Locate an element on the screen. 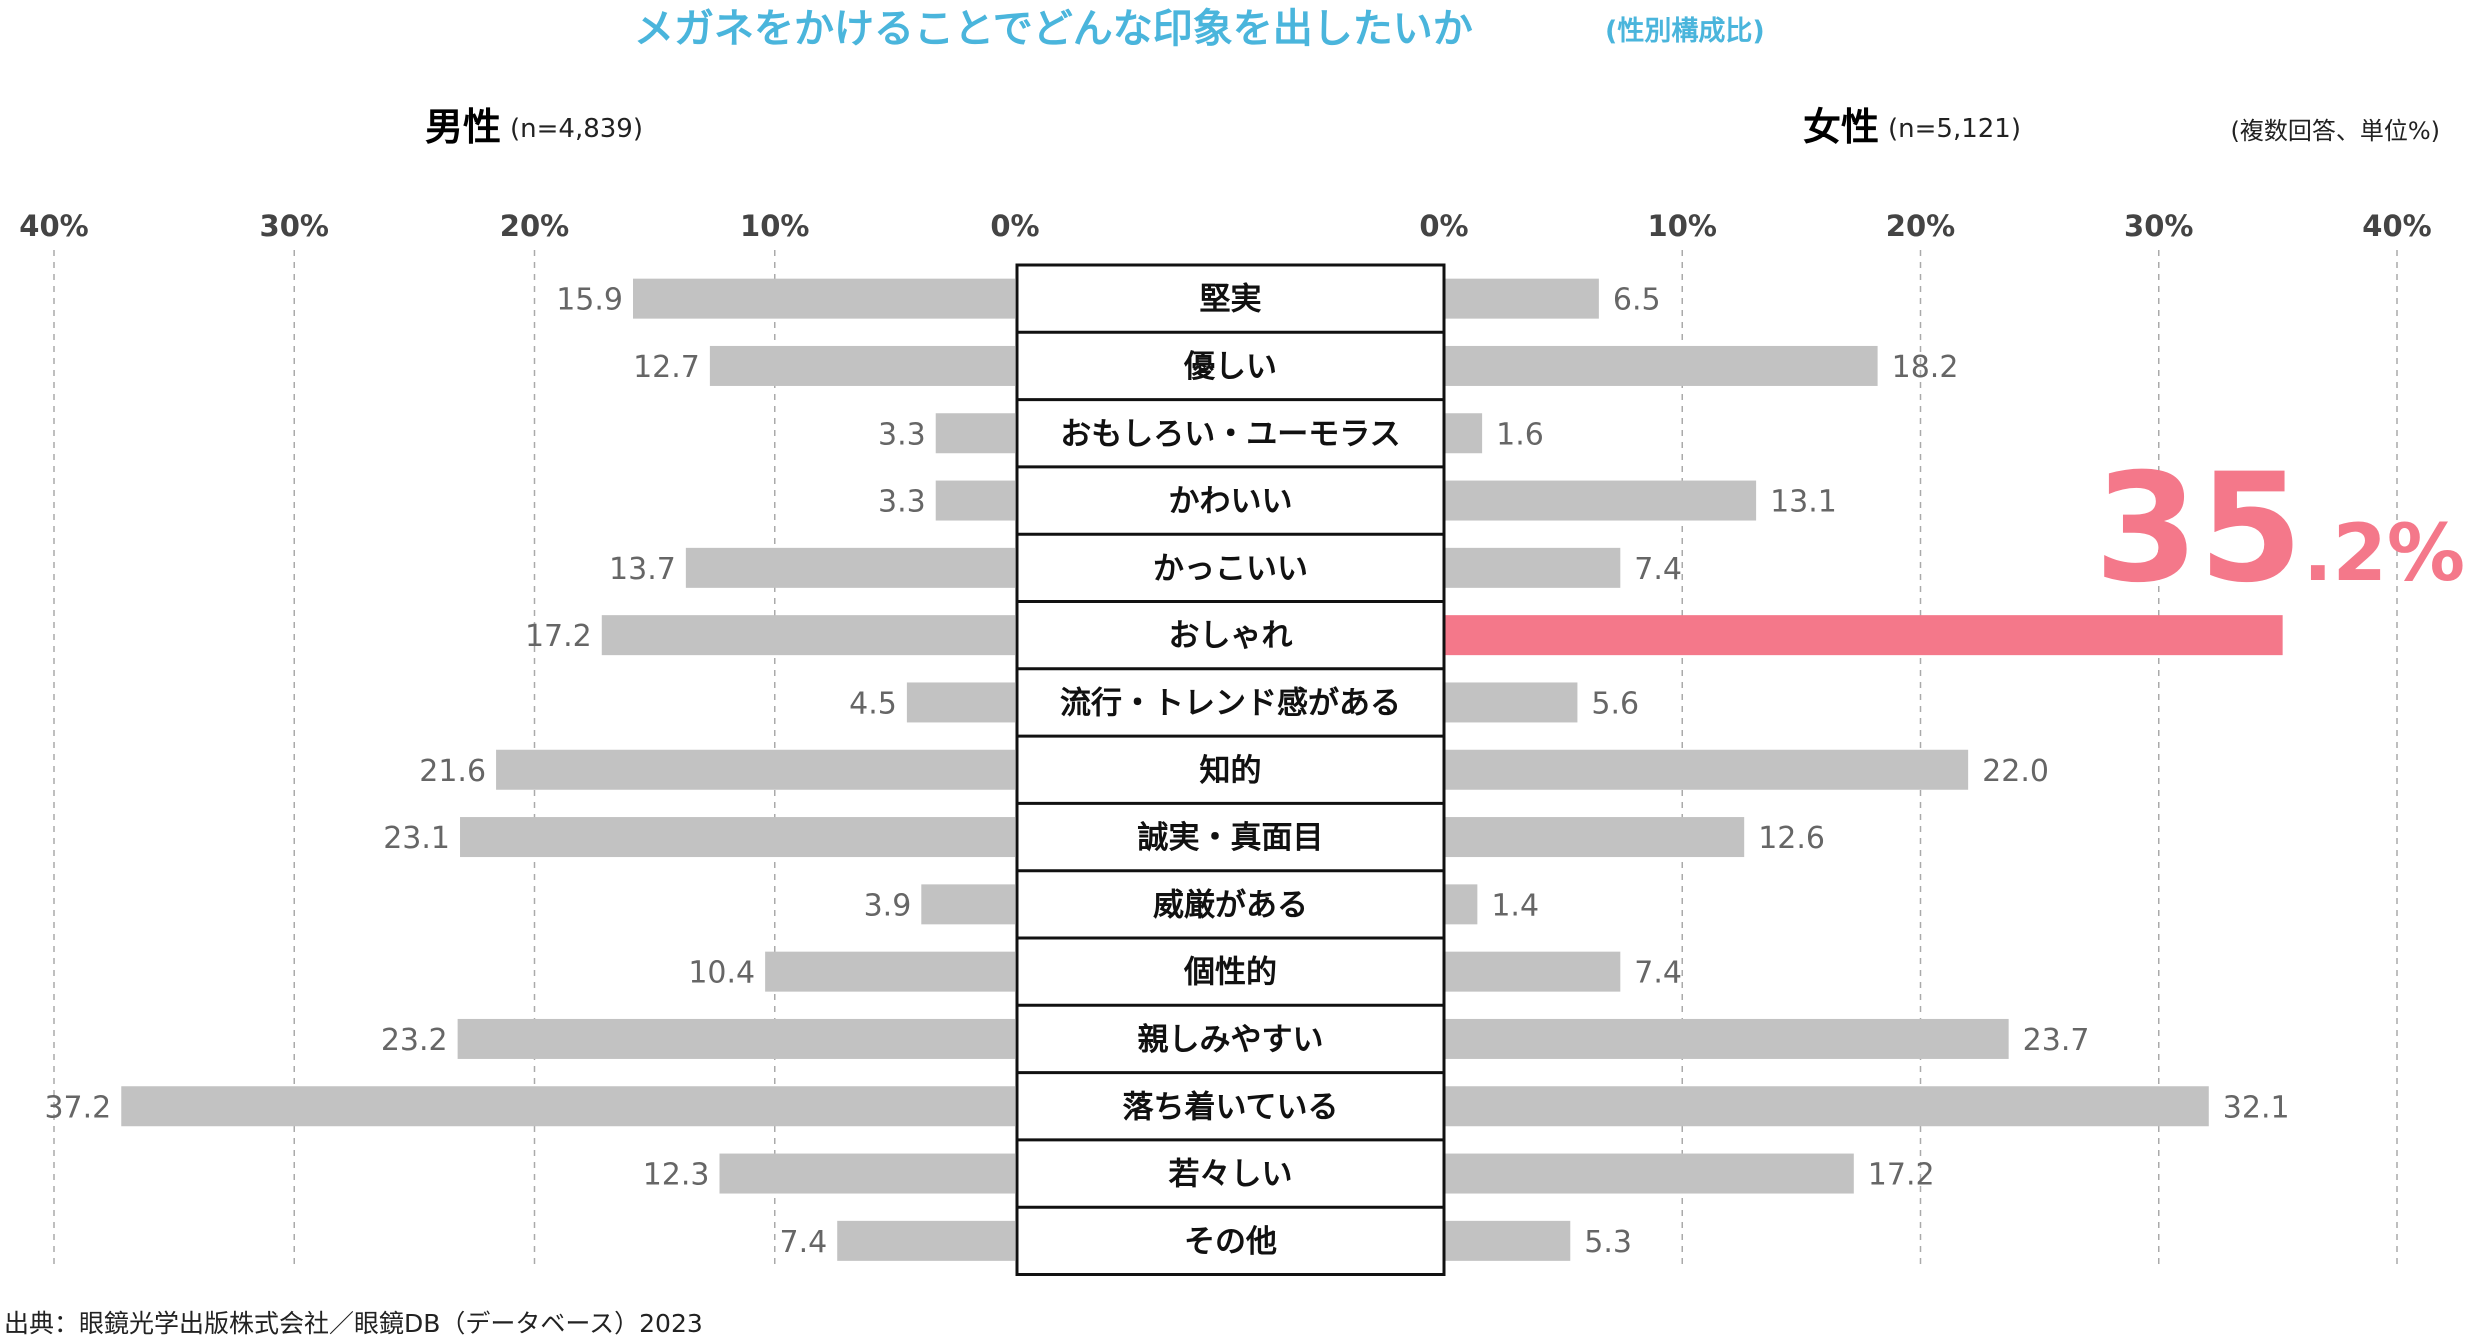  chart-title: メガネをかけることでどんな印象を出したいか is located at coordinates (1053, 29).